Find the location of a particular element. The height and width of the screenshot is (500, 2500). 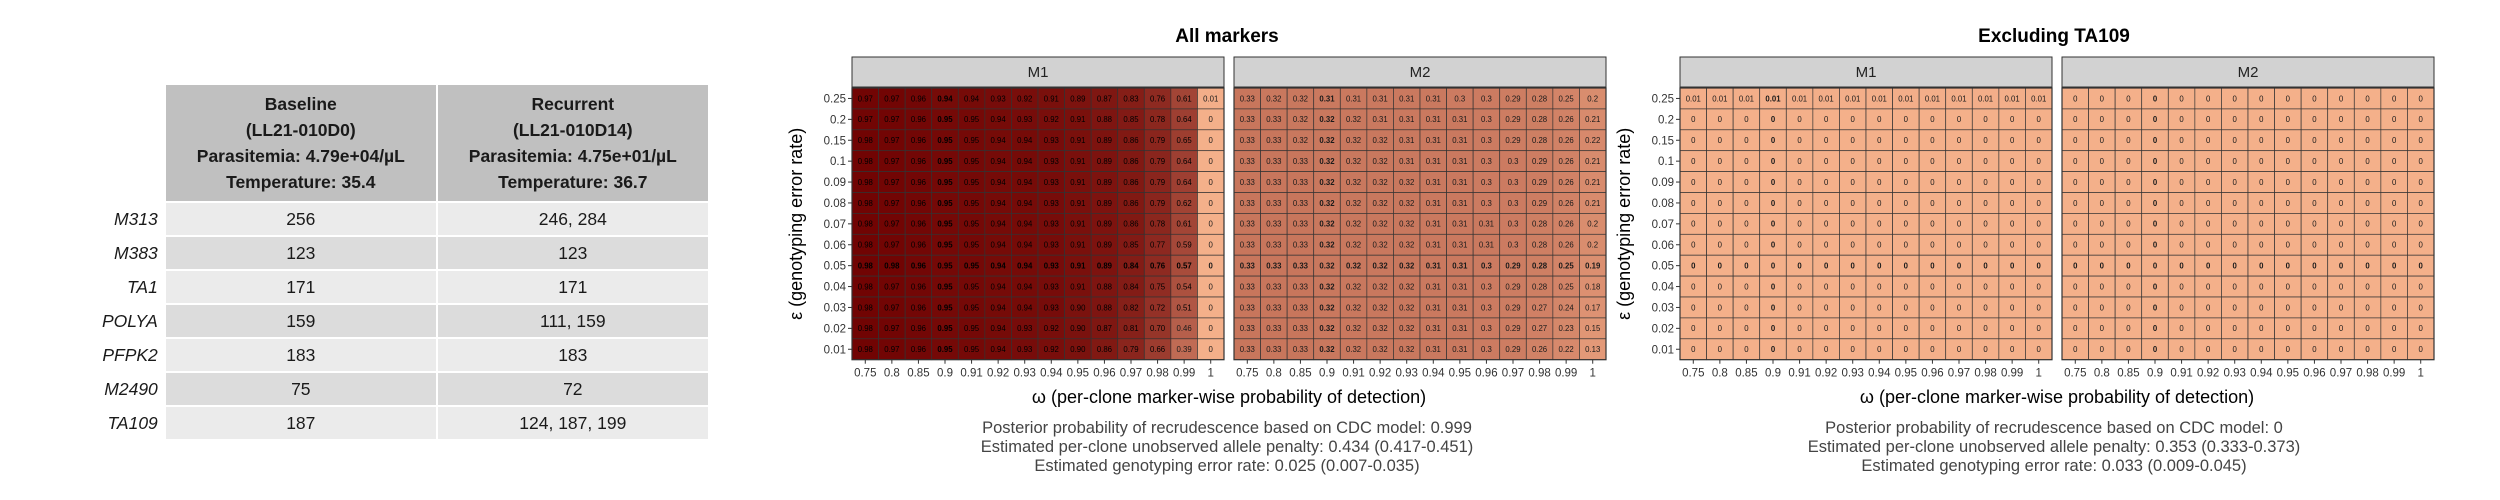

panel-label: M2 is located at coordinates (1420, 72).